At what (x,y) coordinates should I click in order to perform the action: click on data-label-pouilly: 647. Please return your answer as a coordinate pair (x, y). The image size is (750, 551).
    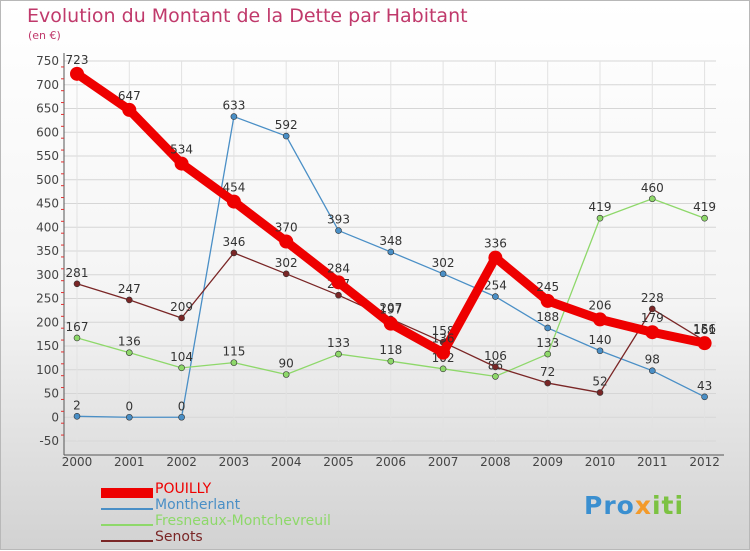
    Looking at the image, I should click on (129, 96).